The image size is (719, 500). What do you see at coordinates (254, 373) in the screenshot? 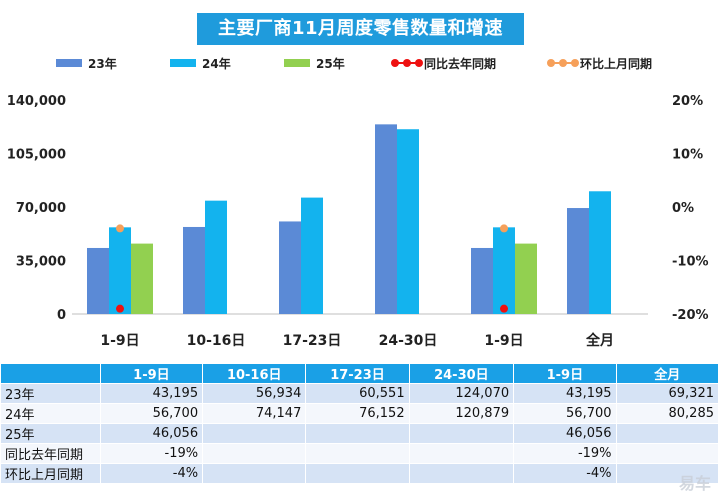
I see `table-header-cell: 10-16日` at bounding box center [254, 373].